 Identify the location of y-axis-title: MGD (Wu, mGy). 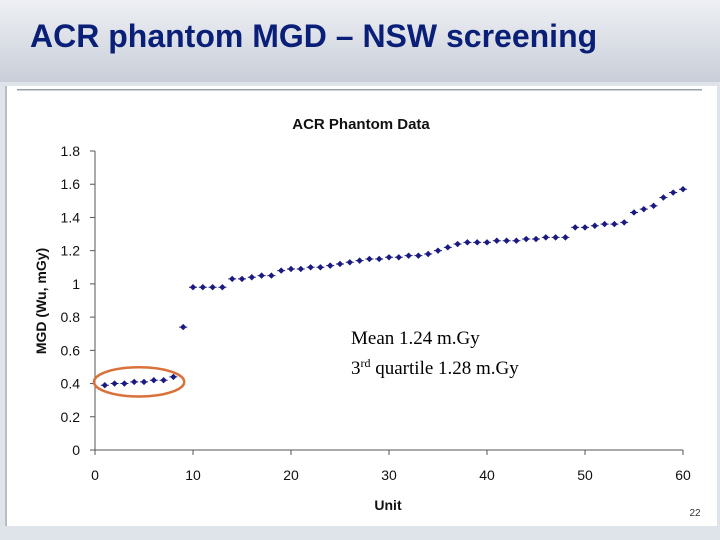
(41, 301).